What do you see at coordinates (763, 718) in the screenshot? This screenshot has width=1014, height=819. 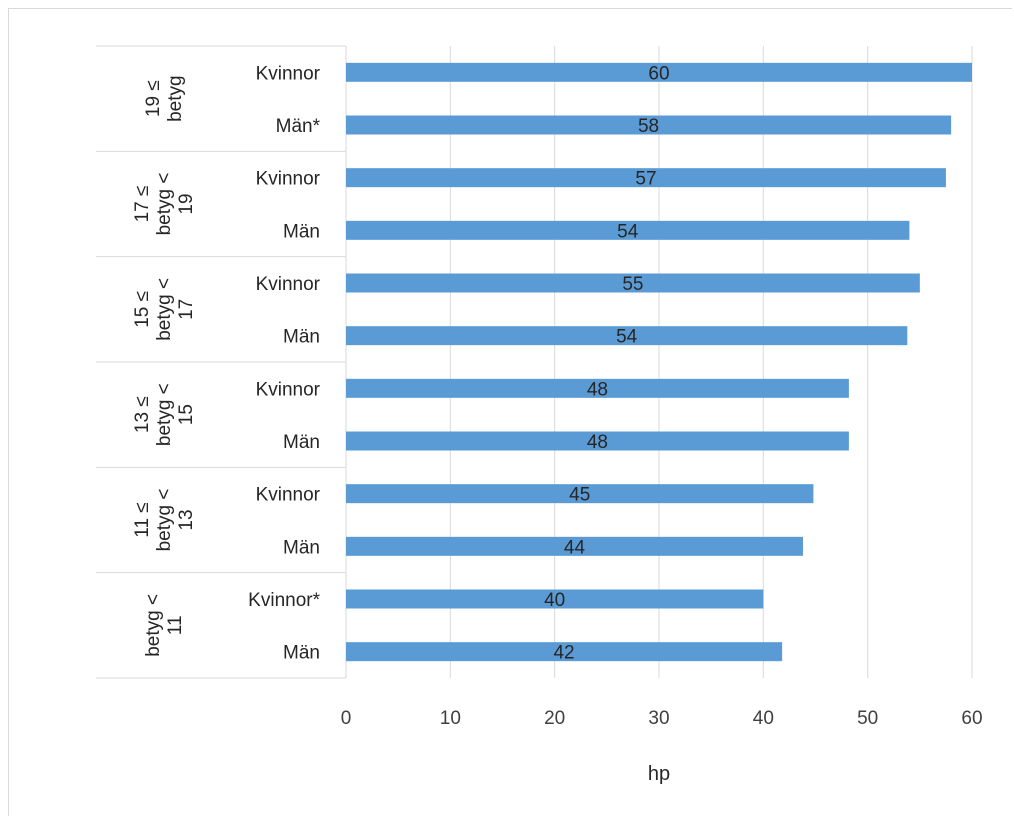 I see `x-tick-label: 40` at bounding box center [763, 718].